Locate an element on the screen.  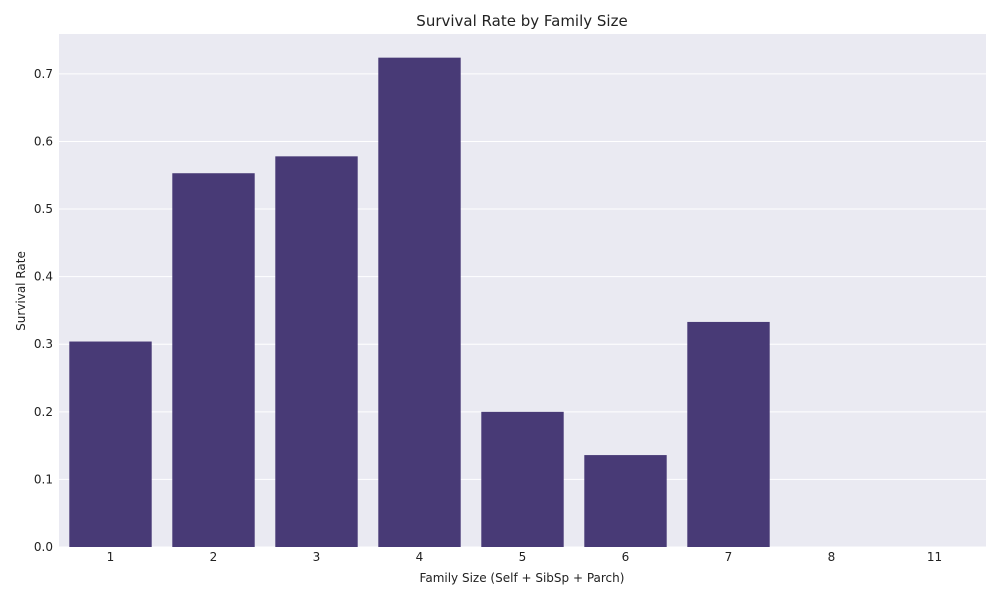
y-tick-label: 0.3 is located at coordinates (43, 344).